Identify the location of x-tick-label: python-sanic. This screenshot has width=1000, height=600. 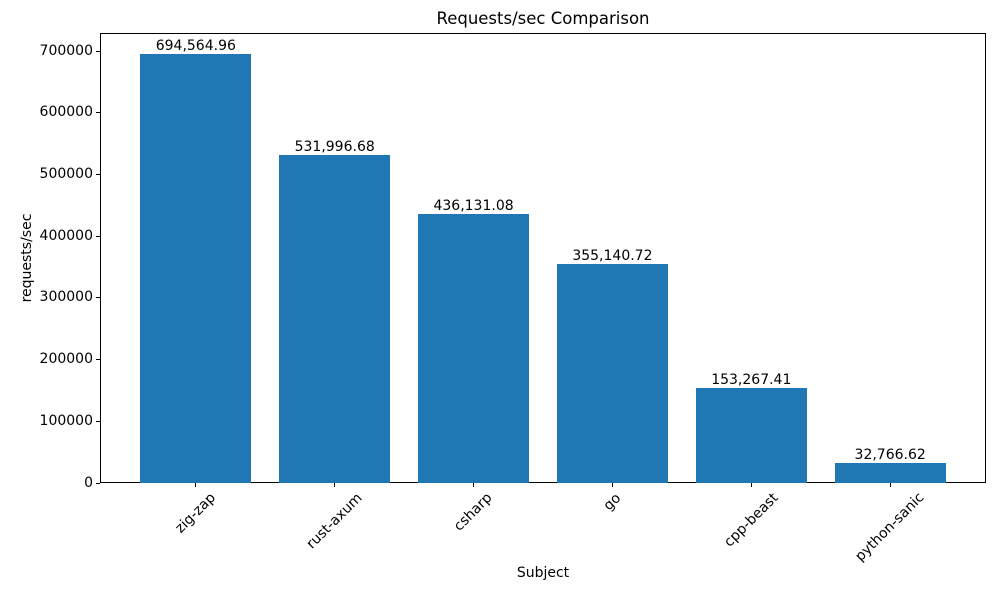
(890, 527).